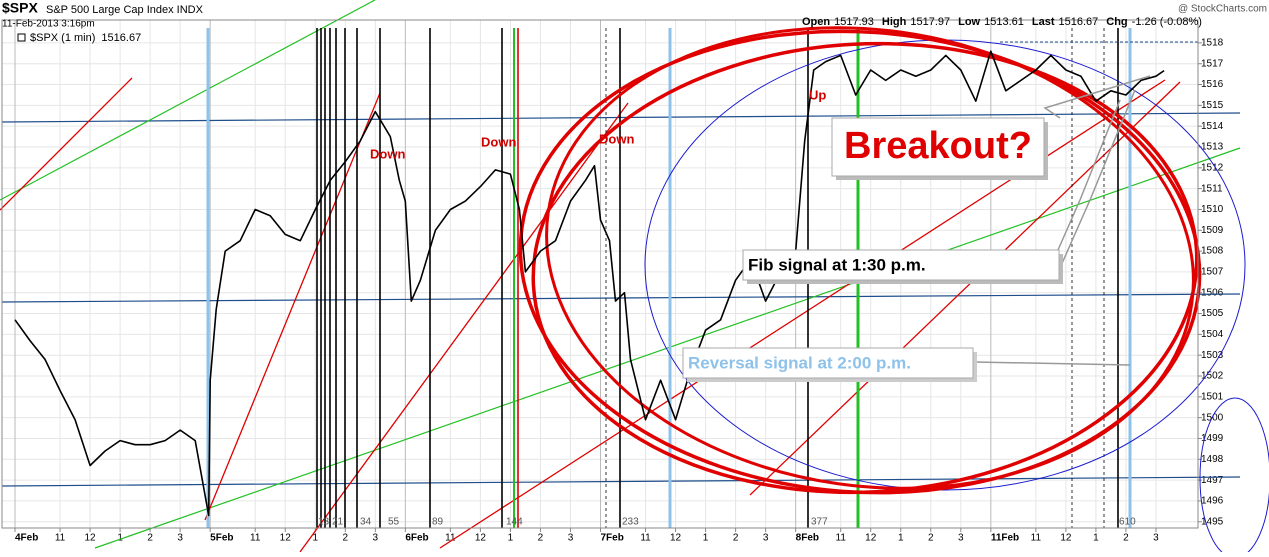  What do you see at coordinates (1005, 538) in the screenshot?
I see `x-tick-label: 11Feb` at bounding box center [1005, 538].